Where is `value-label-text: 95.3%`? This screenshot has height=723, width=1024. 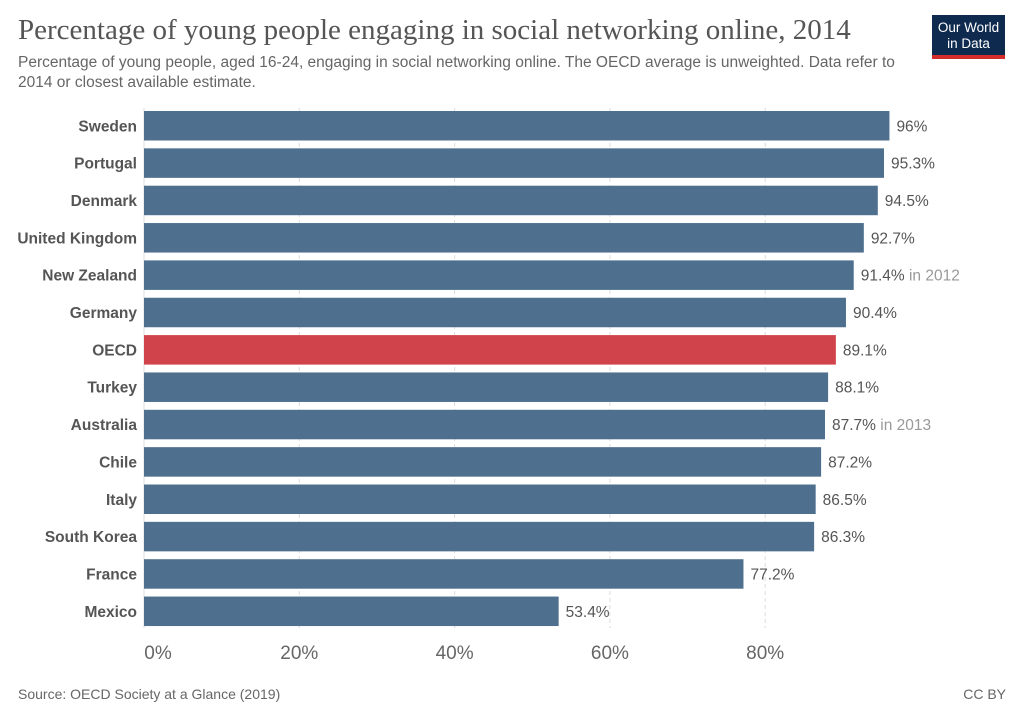
value-label-text: 95.3% is located at coordinates (913, 164).